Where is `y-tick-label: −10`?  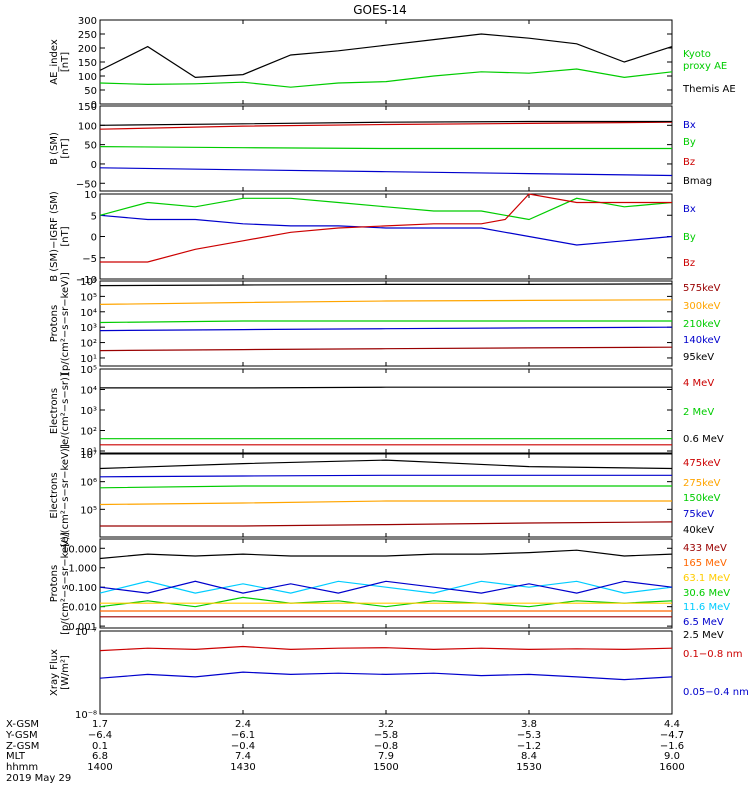 y-tick-label: −10 is located at coordinates (86, 280).